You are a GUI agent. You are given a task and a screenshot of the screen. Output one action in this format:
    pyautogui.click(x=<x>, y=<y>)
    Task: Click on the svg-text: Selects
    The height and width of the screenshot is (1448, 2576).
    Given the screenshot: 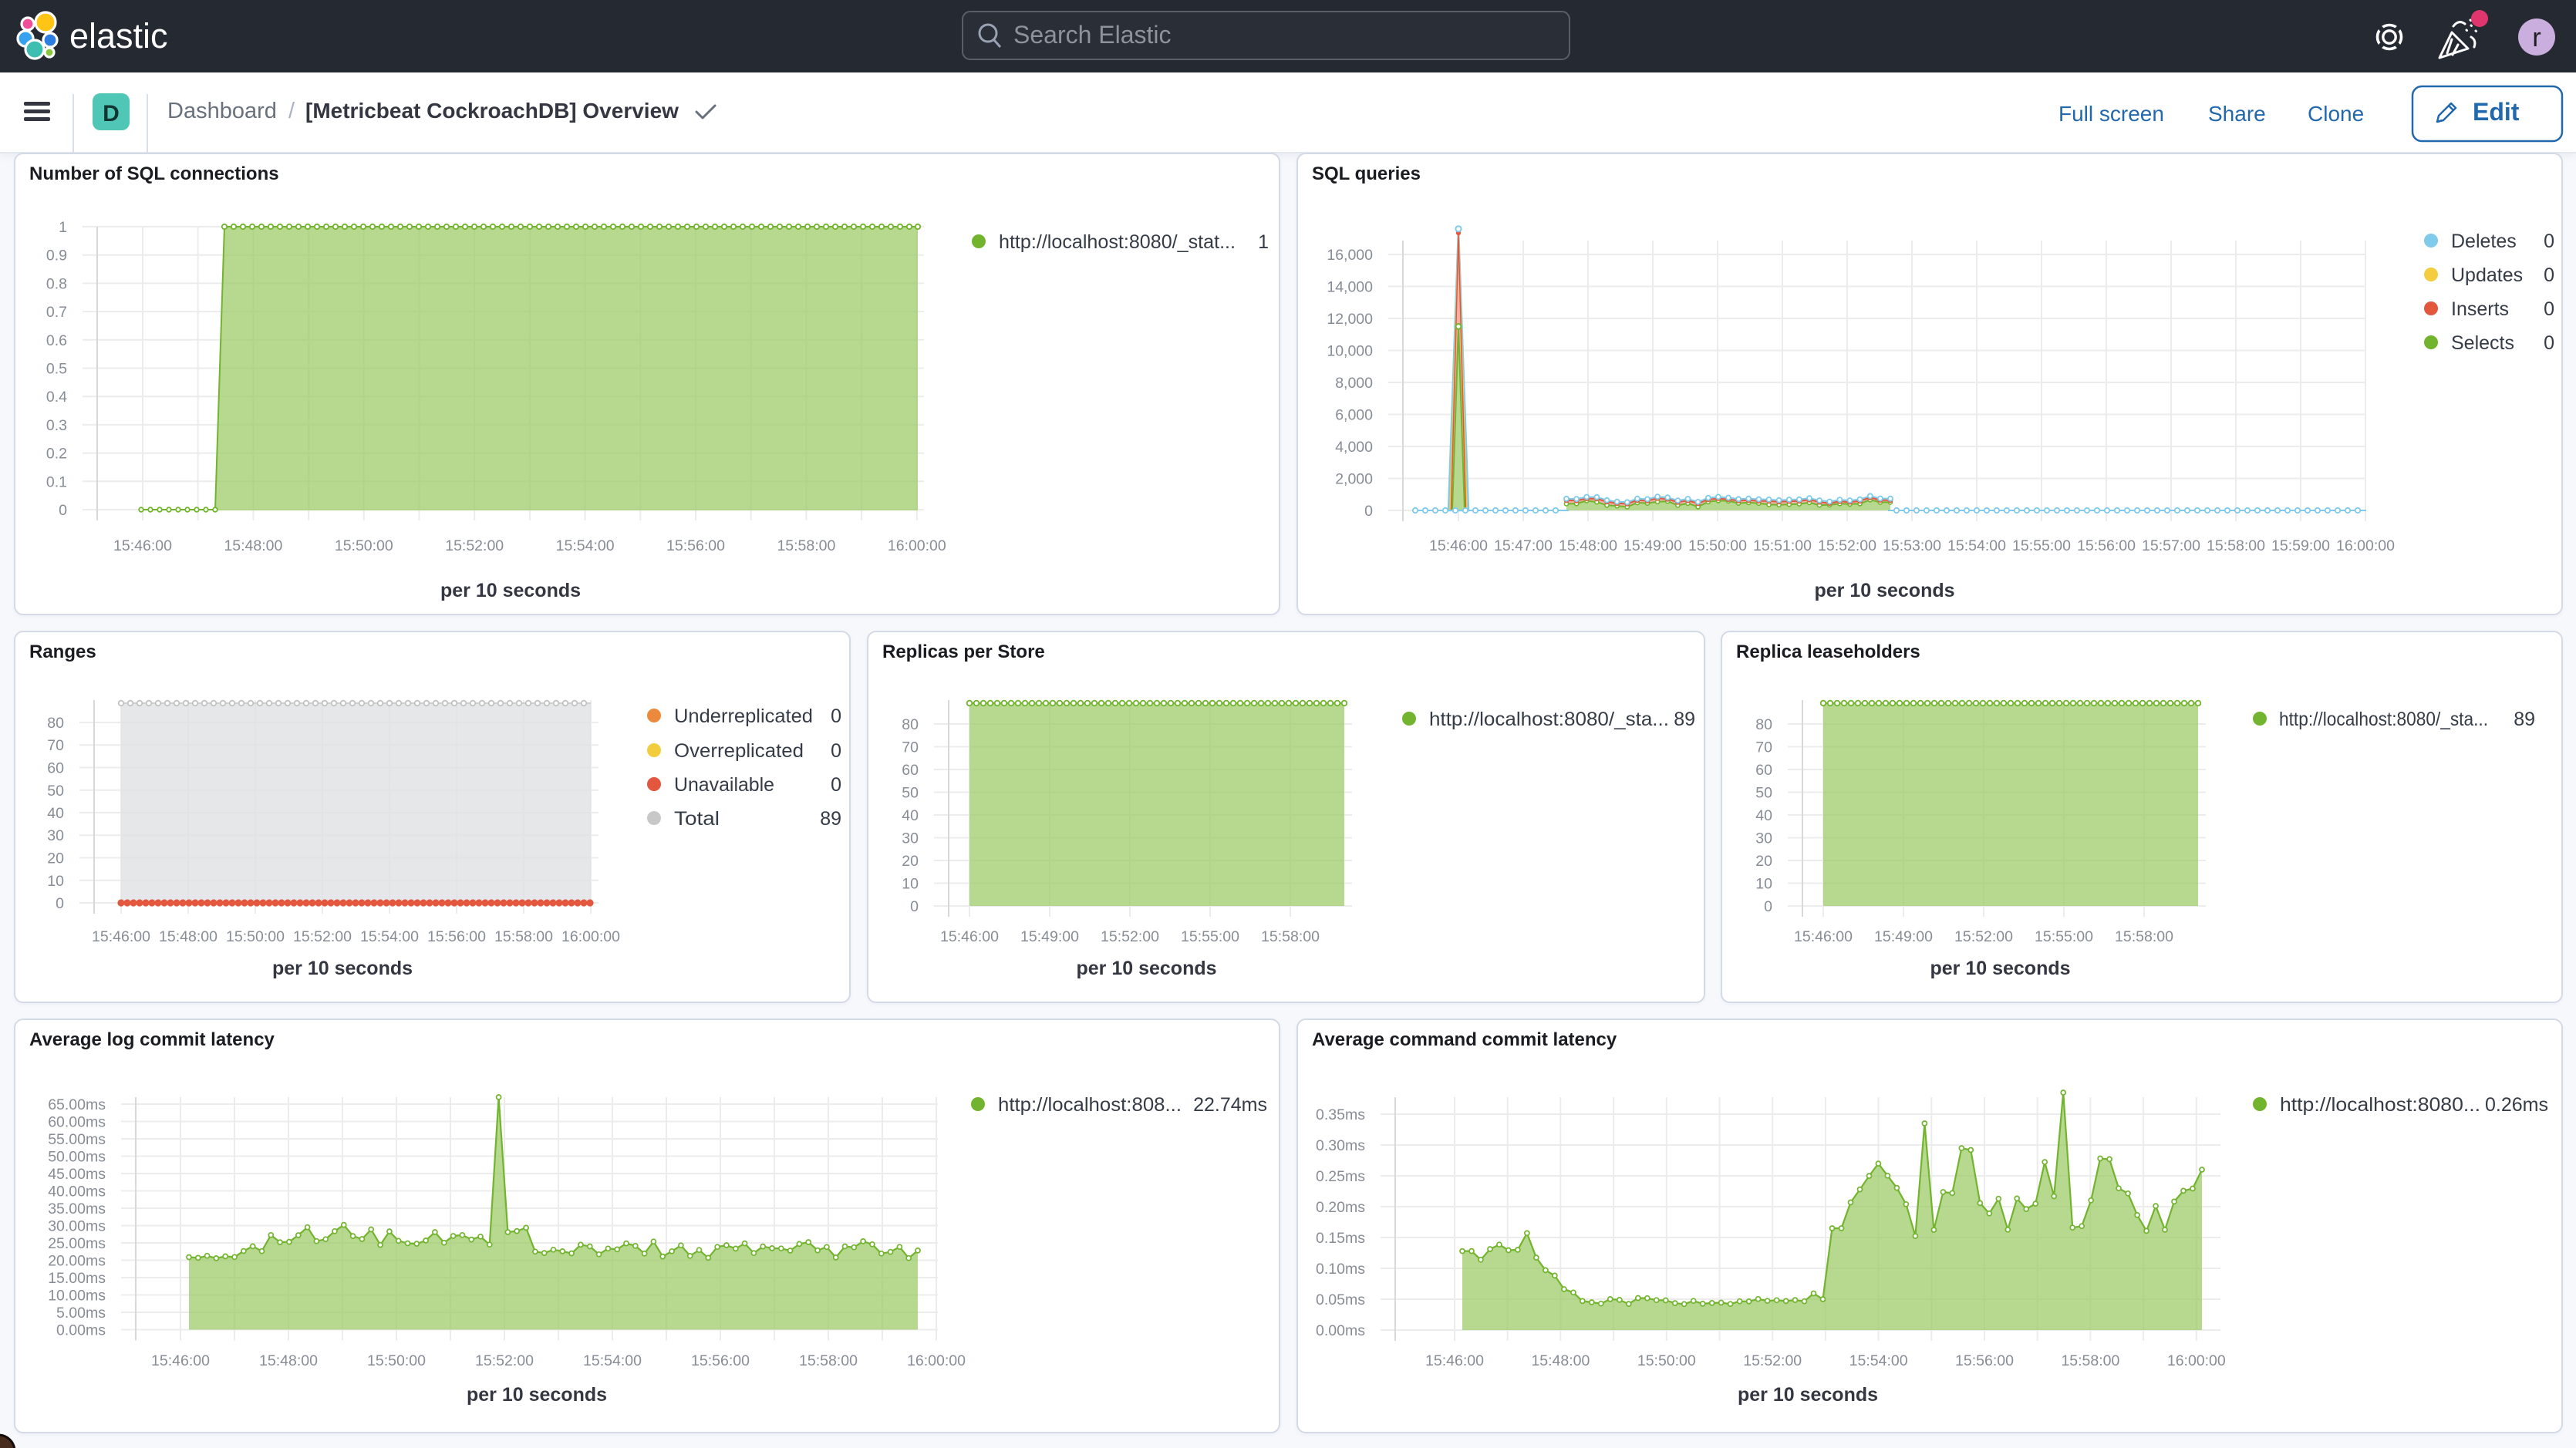 What is the action you would take?
    pyautogui.click(x=2482, y=343)
    